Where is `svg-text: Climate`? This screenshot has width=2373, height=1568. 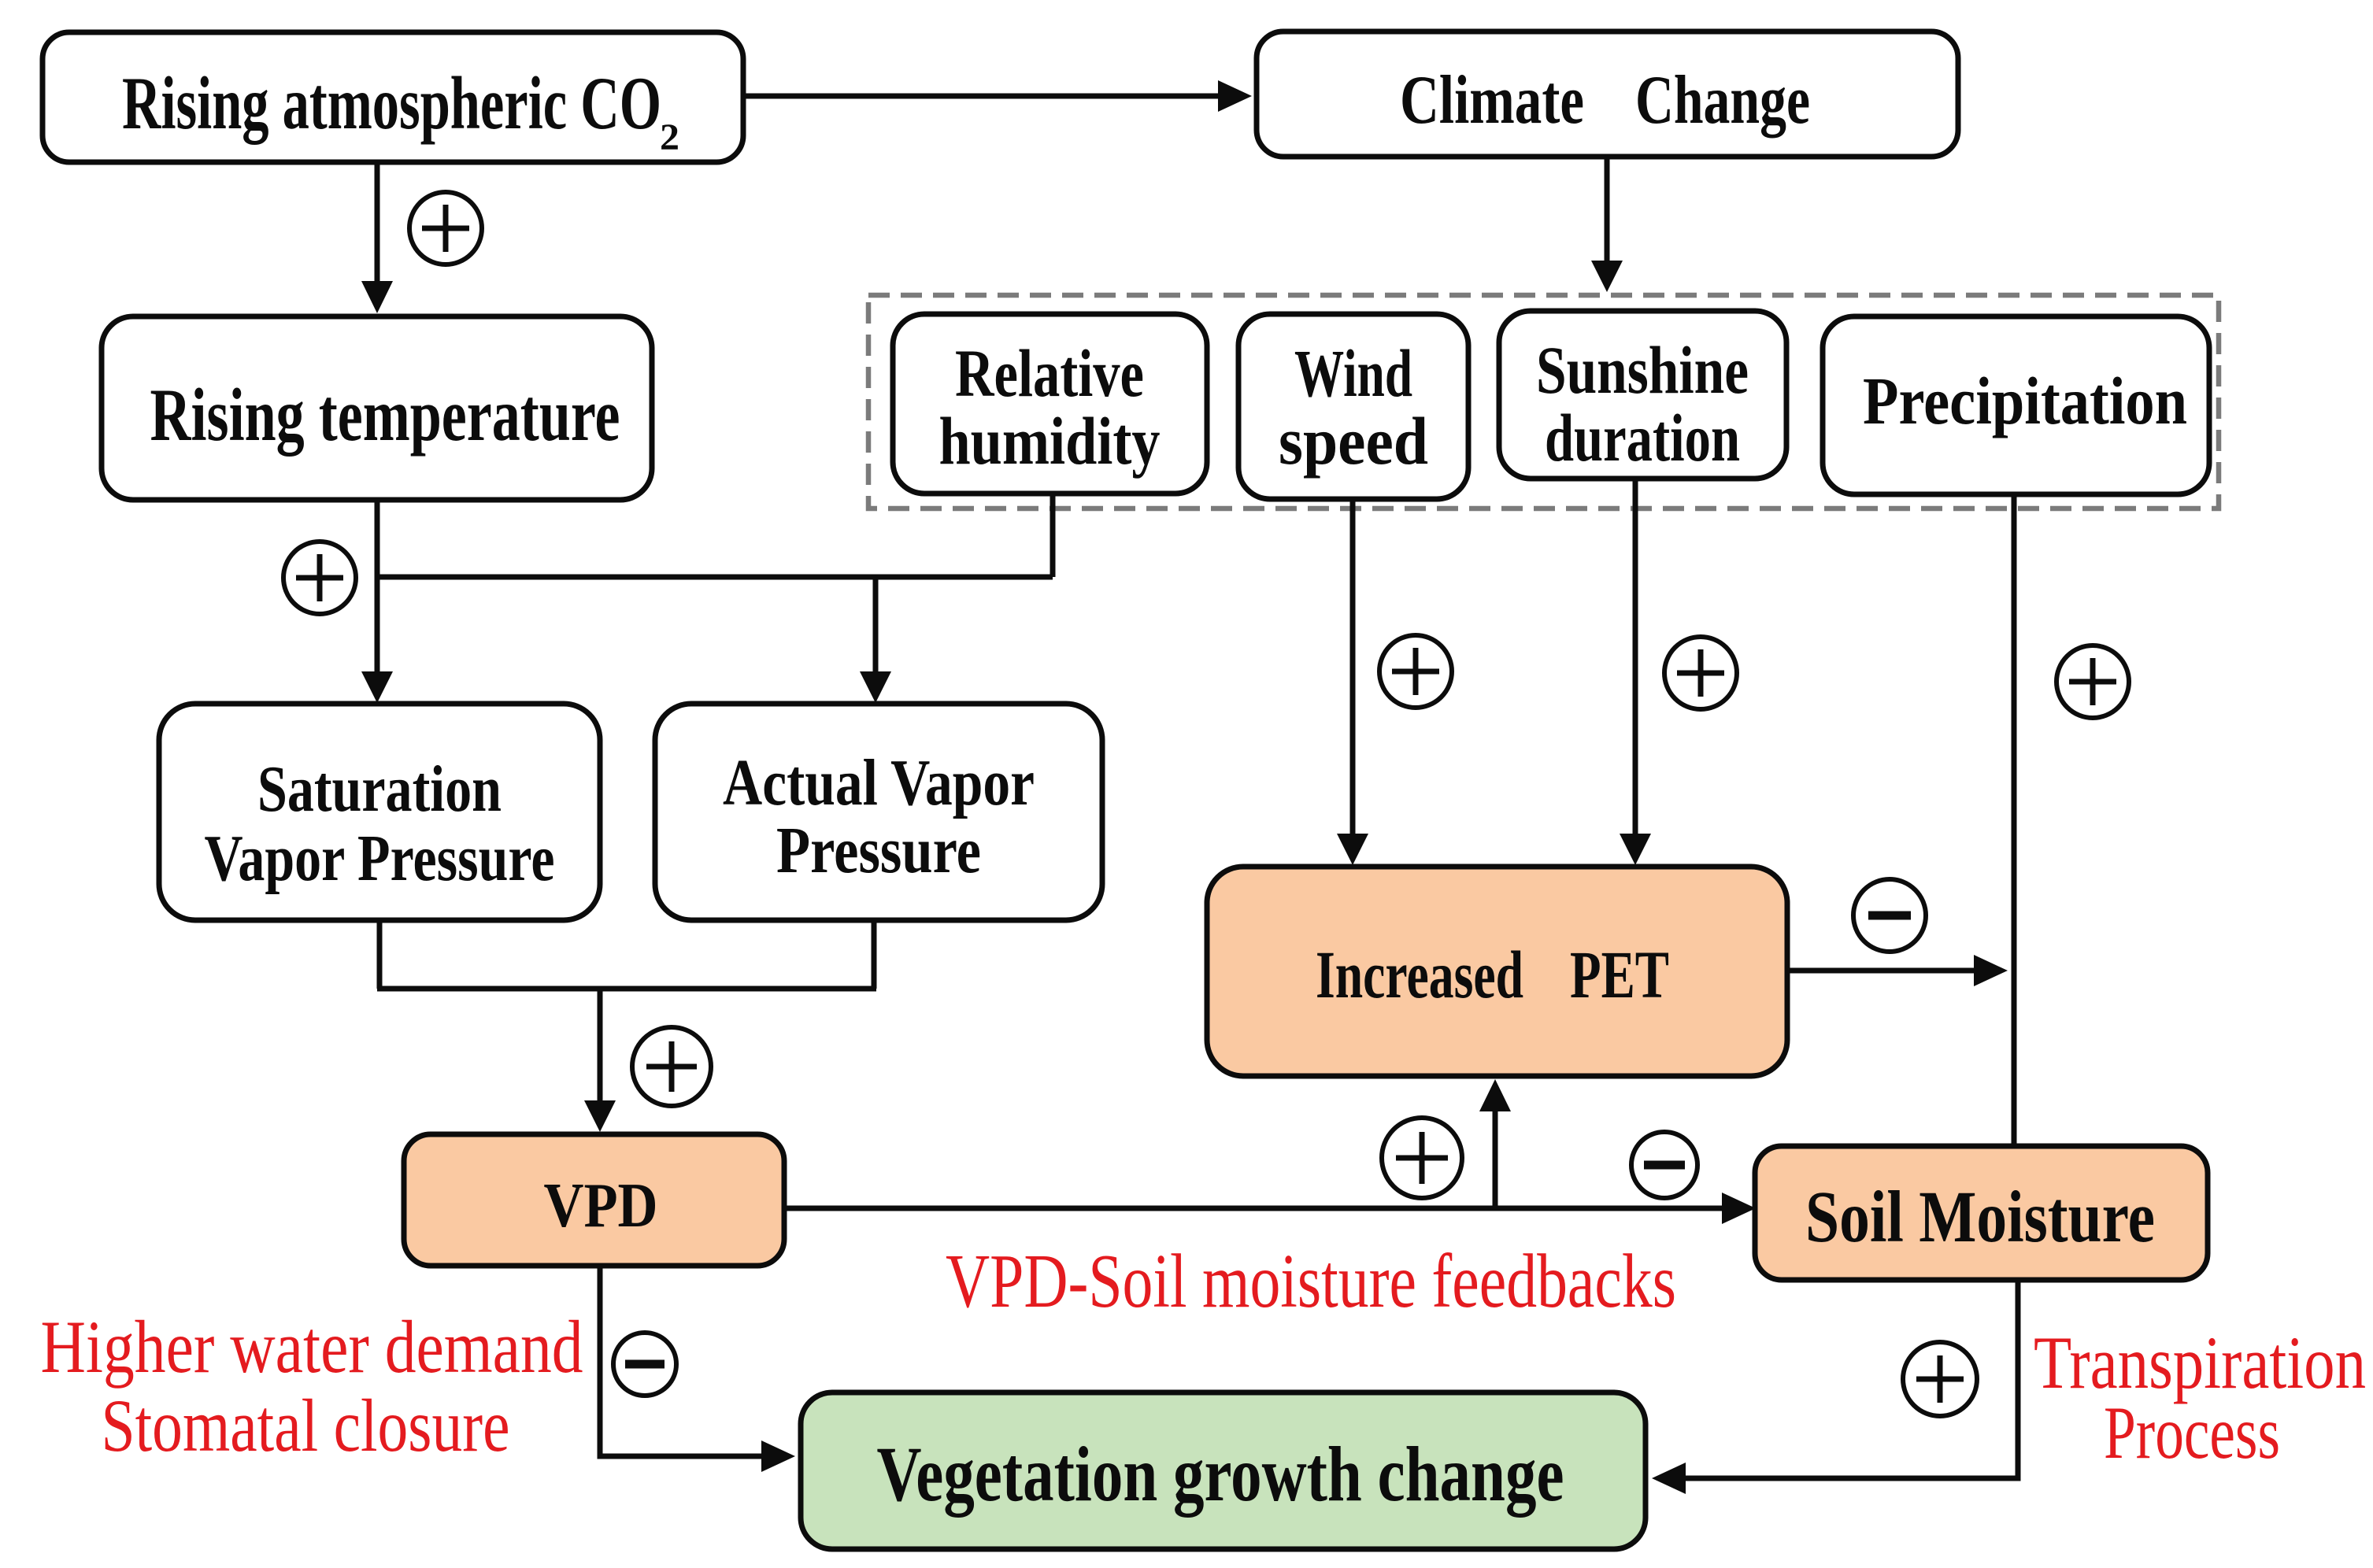
svg-text: Climate is located at coordinates (1492, 100).